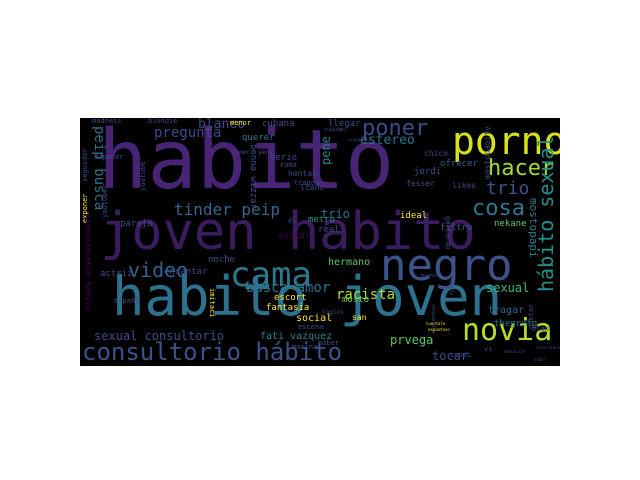  I want to click on cloud-word: novia, so click(507, 330).